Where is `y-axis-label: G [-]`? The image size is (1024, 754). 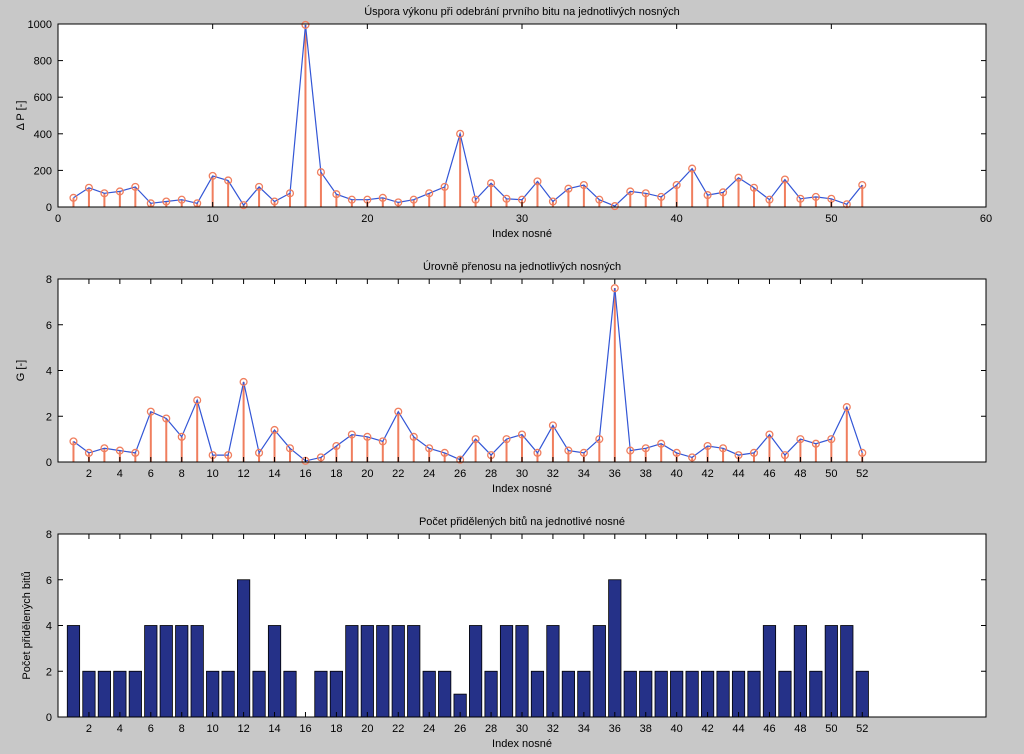 y-axis-label: G [-] is located at coordinates (21, 370).